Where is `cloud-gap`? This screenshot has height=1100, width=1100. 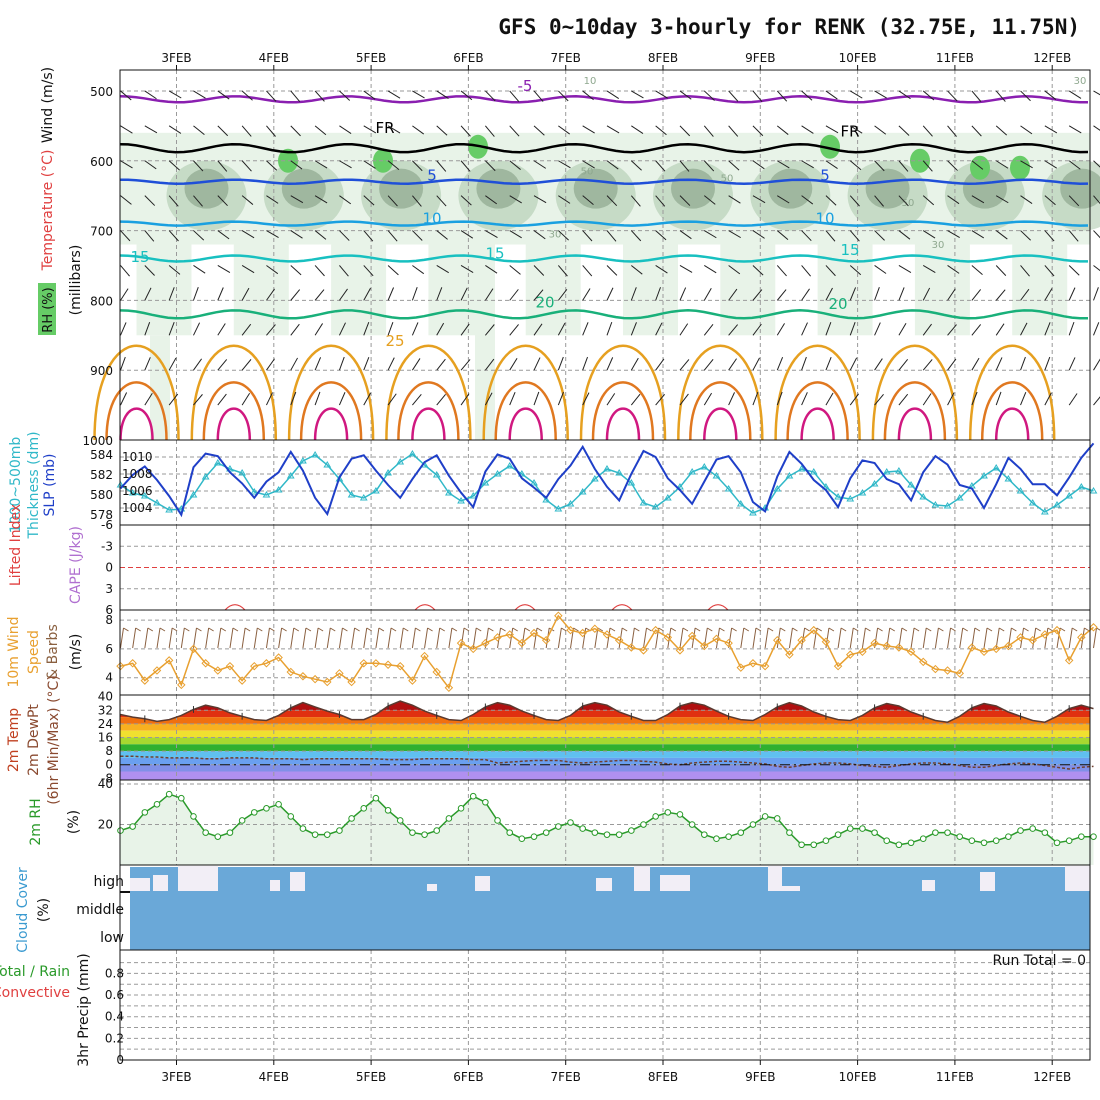
cloud-gap is located at coordinates (482, 883).